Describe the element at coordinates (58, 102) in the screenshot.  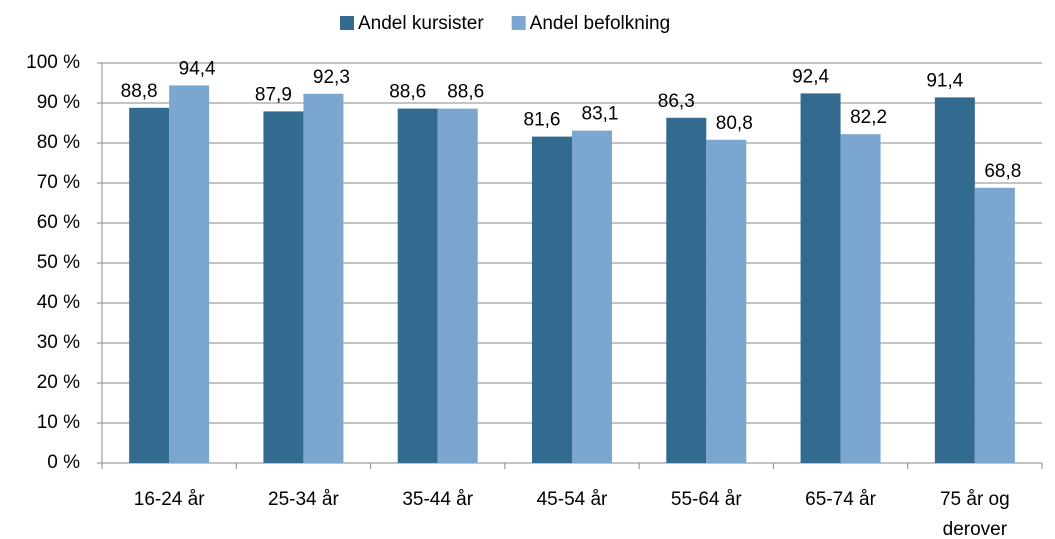
I see `y-tick-label: 90 %` at that location.